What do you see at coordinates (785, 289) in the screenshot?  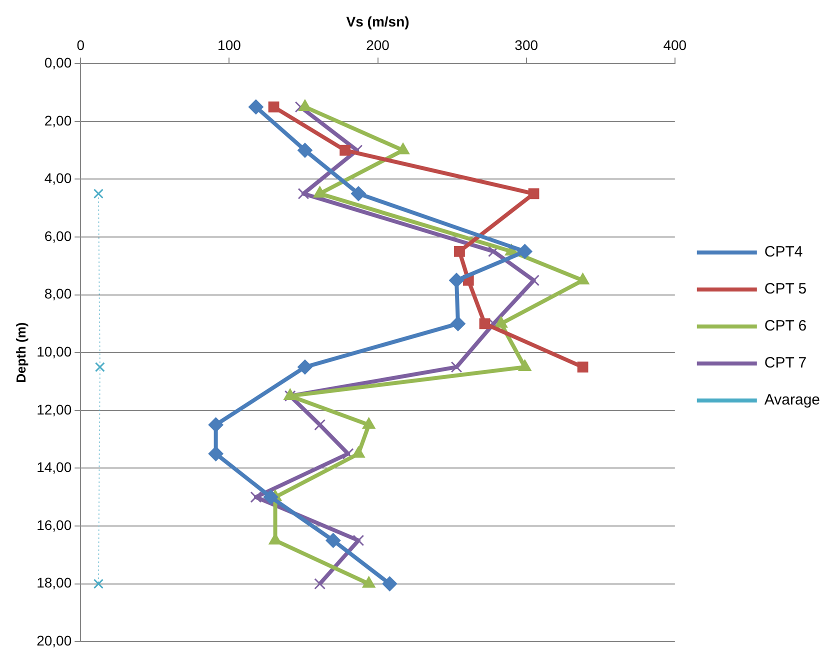 I see `legend-label: CPT 5` at bounding box center [785, 289].